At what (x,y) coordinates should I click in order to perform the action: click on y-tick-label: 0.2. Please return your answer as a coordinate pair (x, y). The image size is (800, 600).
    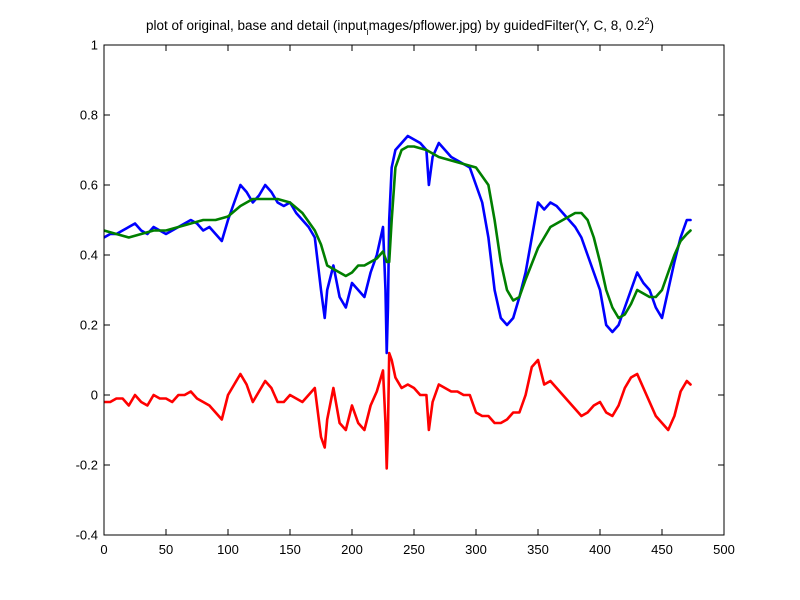
    Looking at the image, I should click on (89, 325).